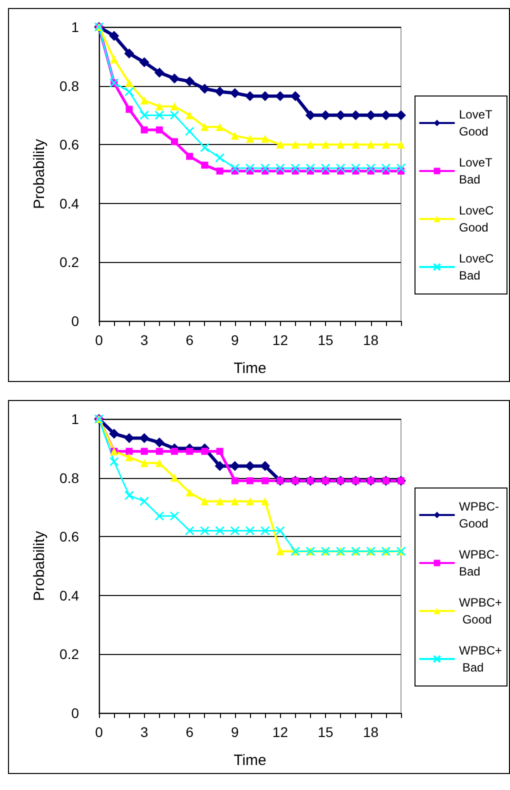  Describe the element at coordinates (70, 203) in the screenshot. I see `y-tick-label: 0.4` at that location.